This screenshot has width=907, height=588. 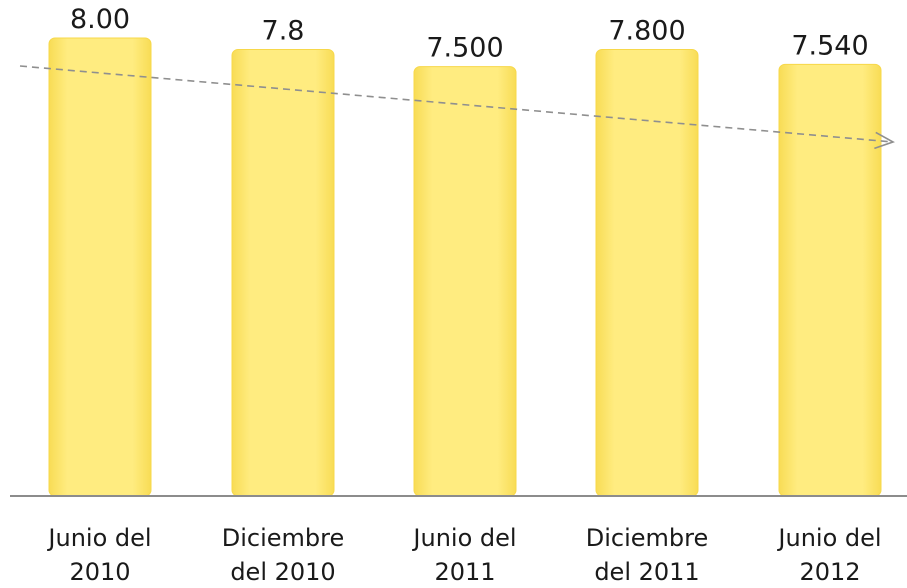 What do you see at coordinates (464, 572) in the screenshot?
I see `x-tick-label-3-line-2: 2011` at bounding box center [464, 572].